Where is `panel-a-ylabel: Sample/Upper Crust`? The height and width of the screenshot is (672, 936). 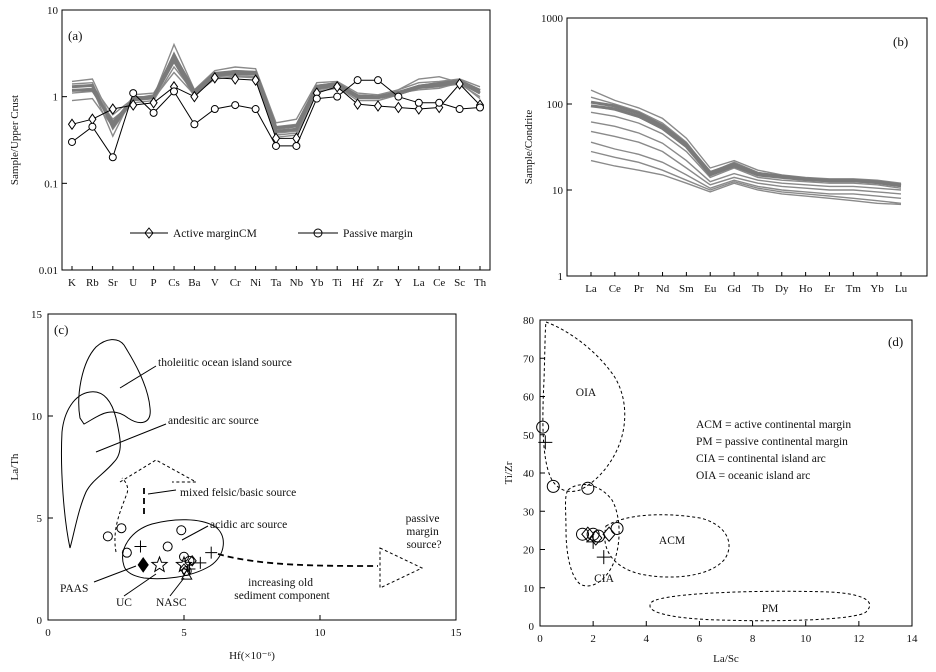
panel-a-ylabel: Sample/Upper Crust is located at coordinates (15, 140).